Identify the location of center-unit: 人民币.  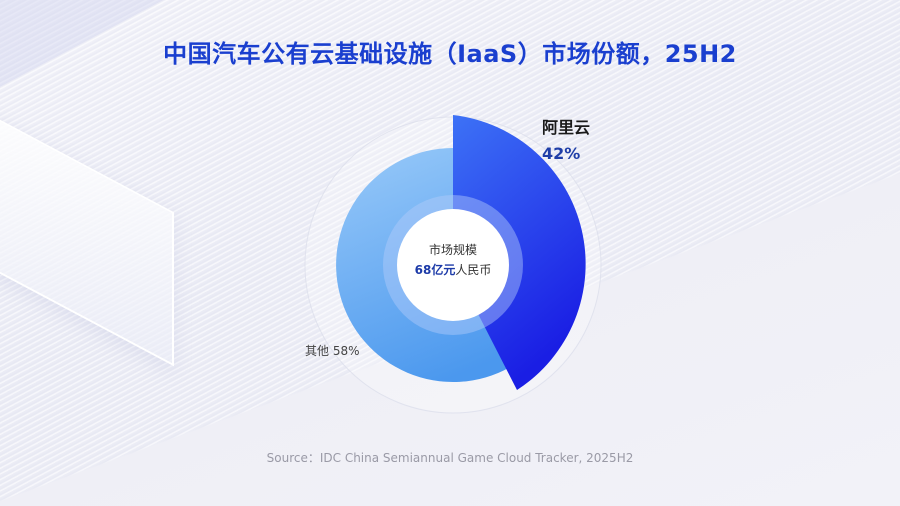
(473, 270).